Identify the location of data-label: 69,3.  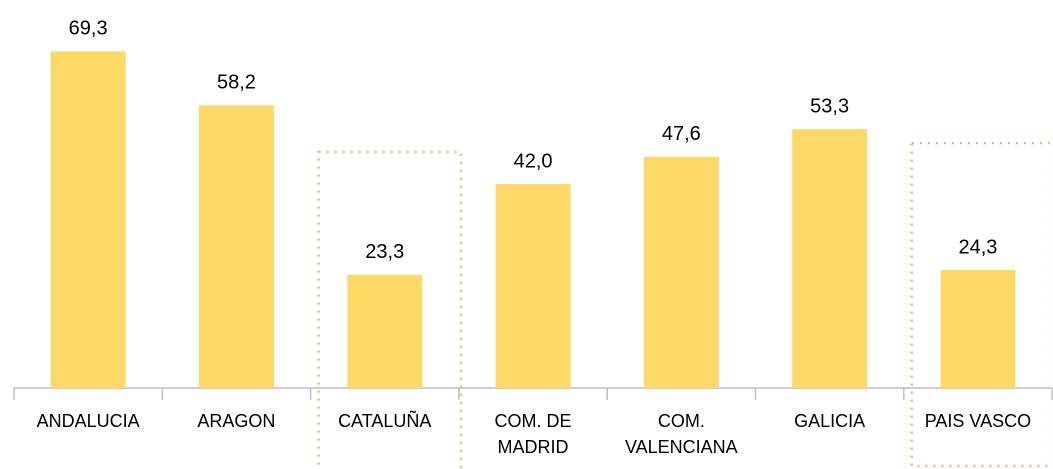
(88, 29).